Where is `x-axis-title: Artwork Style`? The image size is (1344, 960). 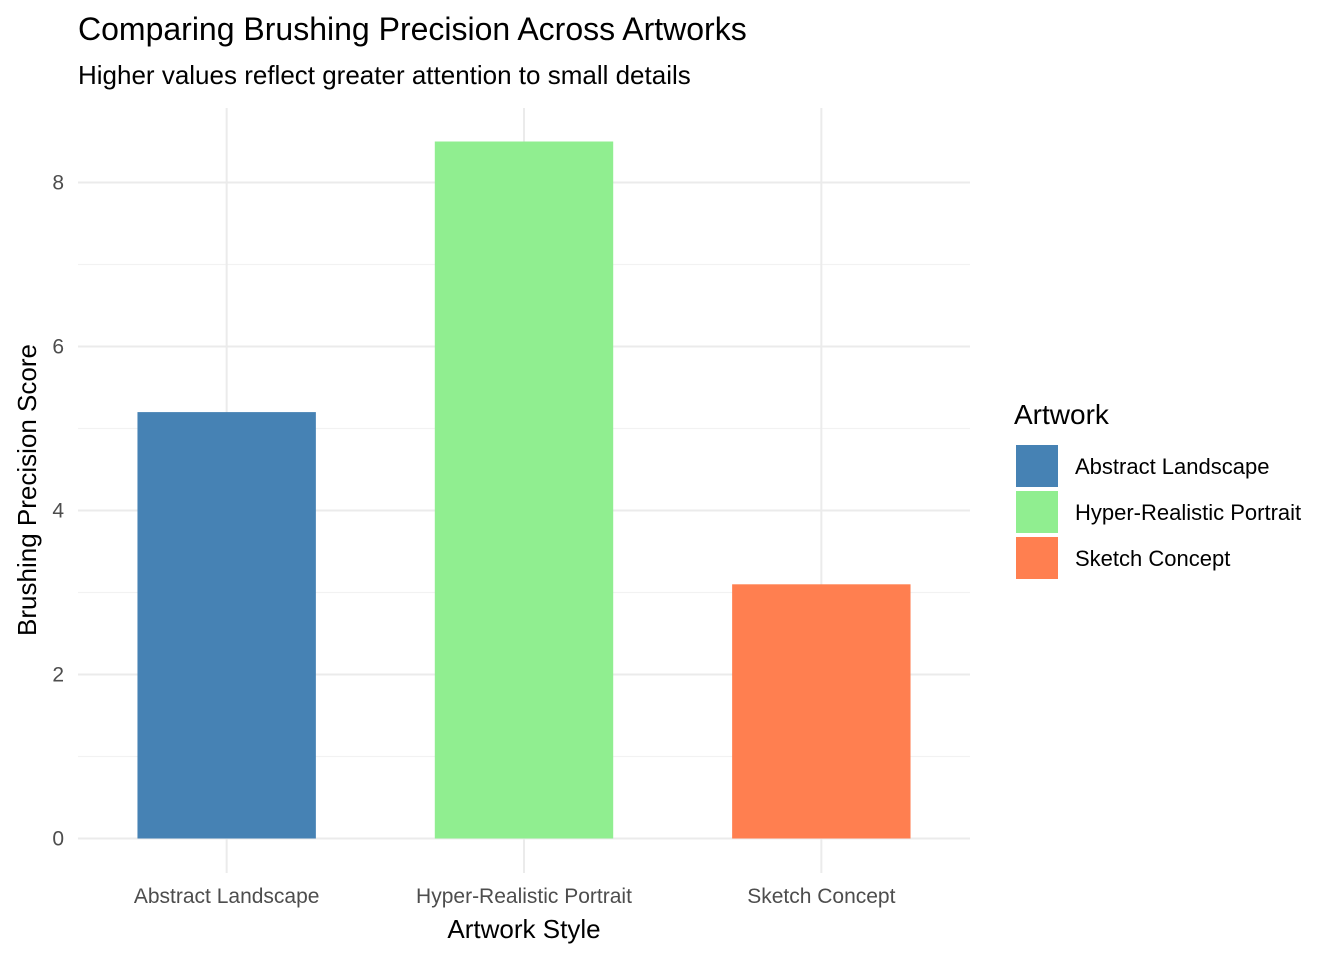 x-axis-title: Artwork Style is located at coordinates (523, 929).